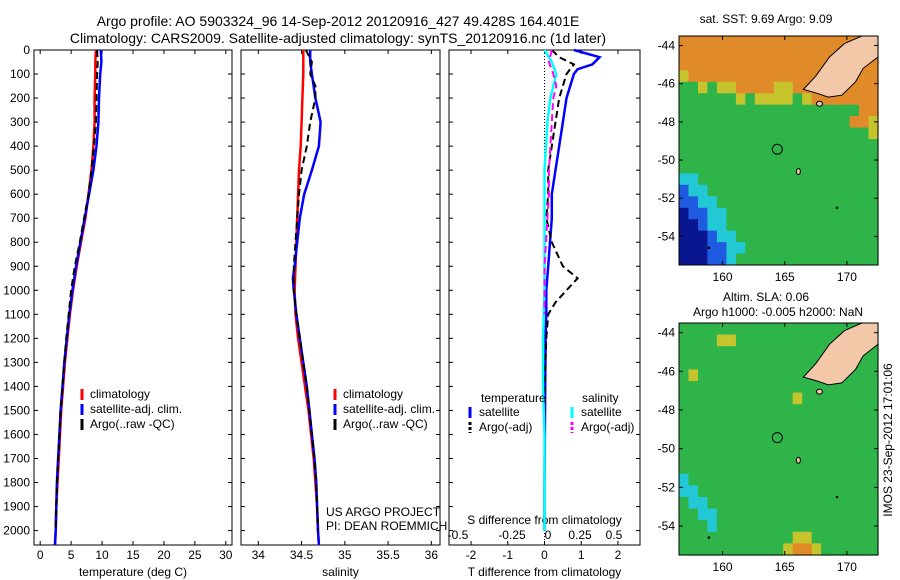 The image size is (900, 580). Describe the element at coordinates (667, 122) in the screenshot. I see `map-y-tick-label: -48` at that location.